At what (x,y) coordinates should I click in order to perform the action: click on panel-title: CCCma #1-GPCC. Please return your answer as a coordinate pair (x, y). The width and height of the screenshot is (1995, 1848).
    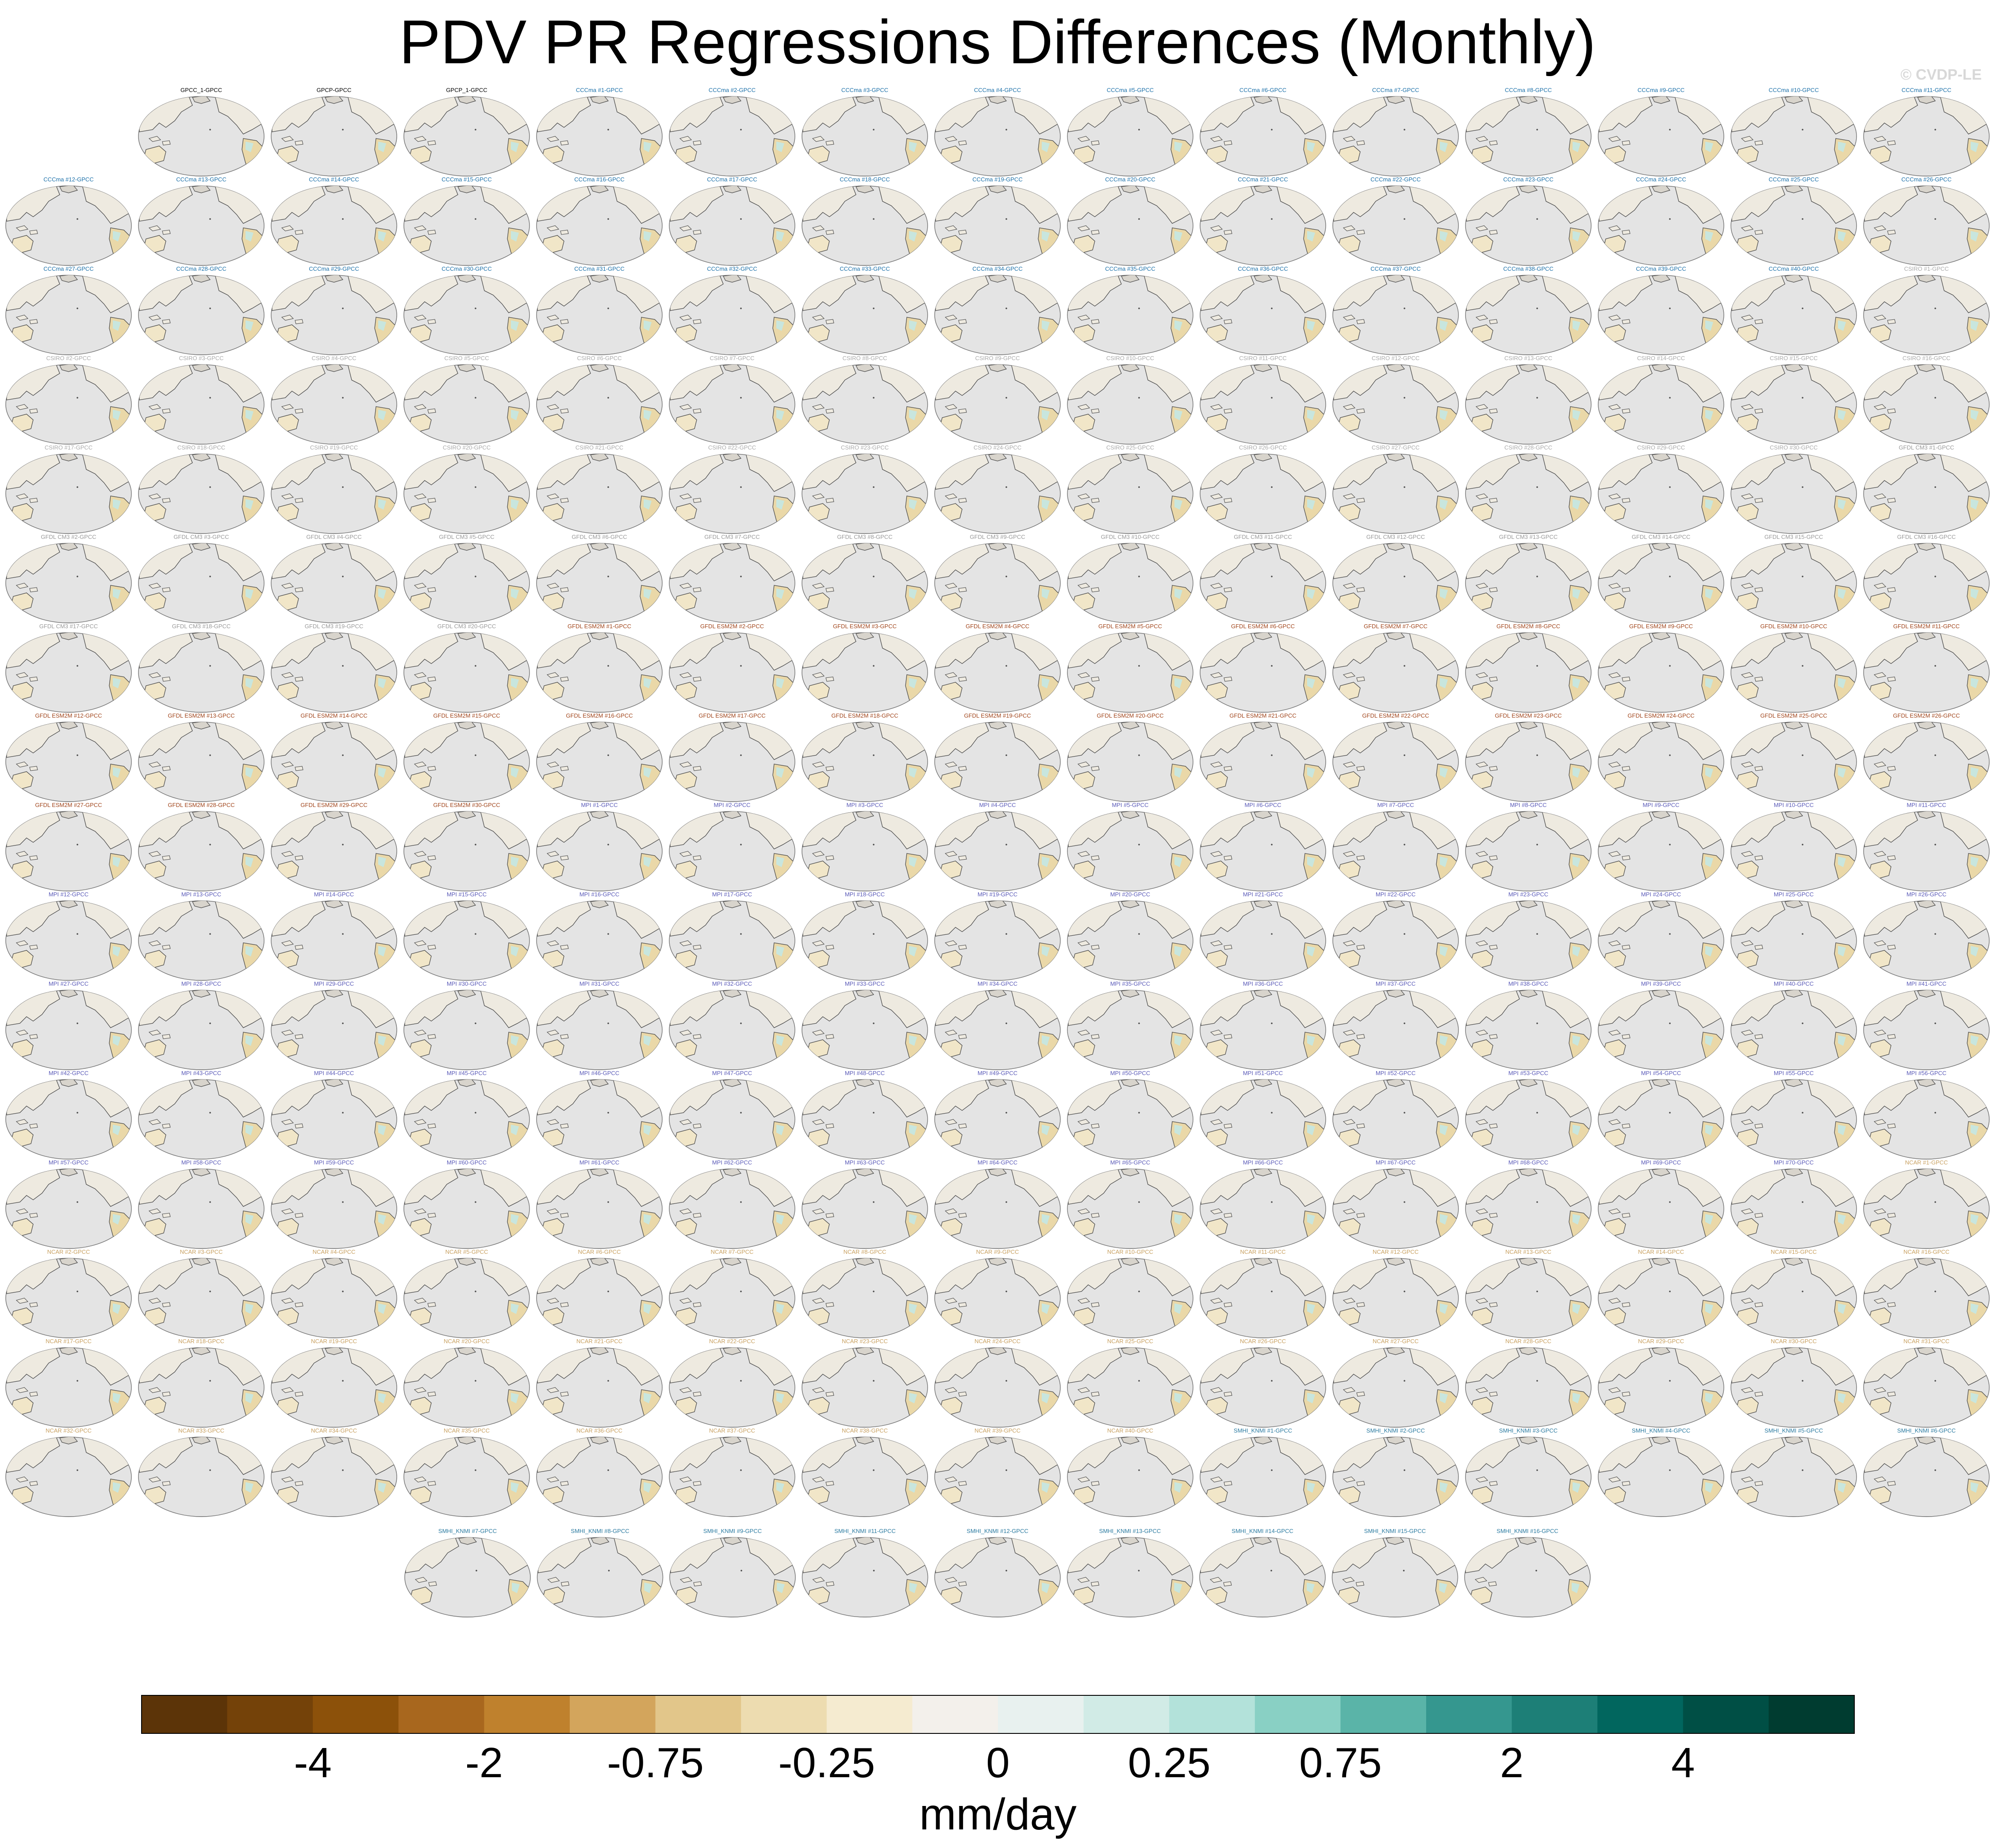
    Looking at the image, I should click on (599, 90).